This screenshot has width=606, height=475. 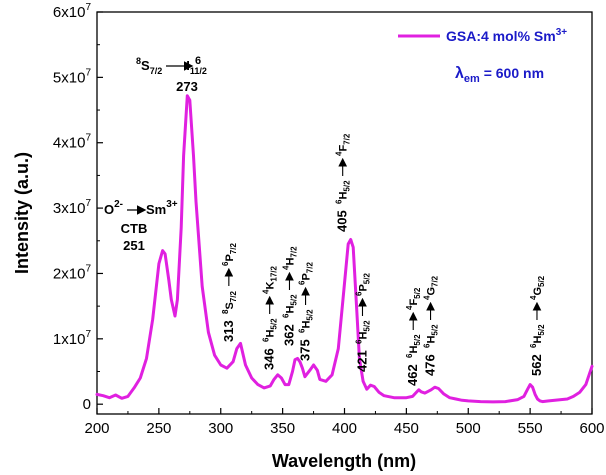 I want to click on upper-state: 4G5/2, so click(x=537, y=287).